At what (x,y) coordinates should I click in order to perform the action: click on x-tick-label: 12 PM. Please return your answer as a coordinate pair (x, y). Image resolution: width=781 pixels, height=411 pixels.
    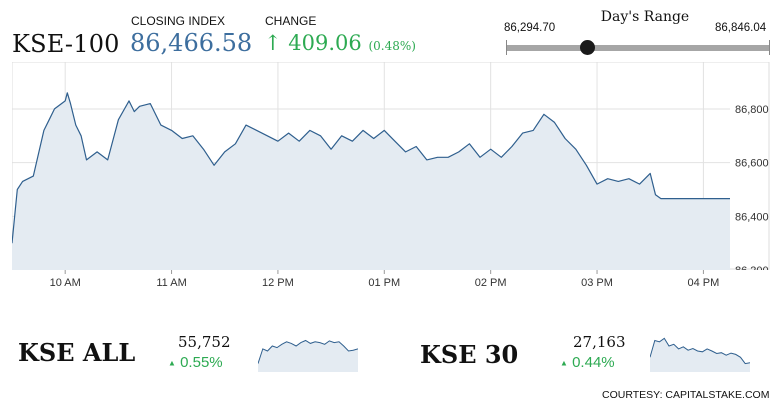
    Looking at the image, I should click on (278, 283).